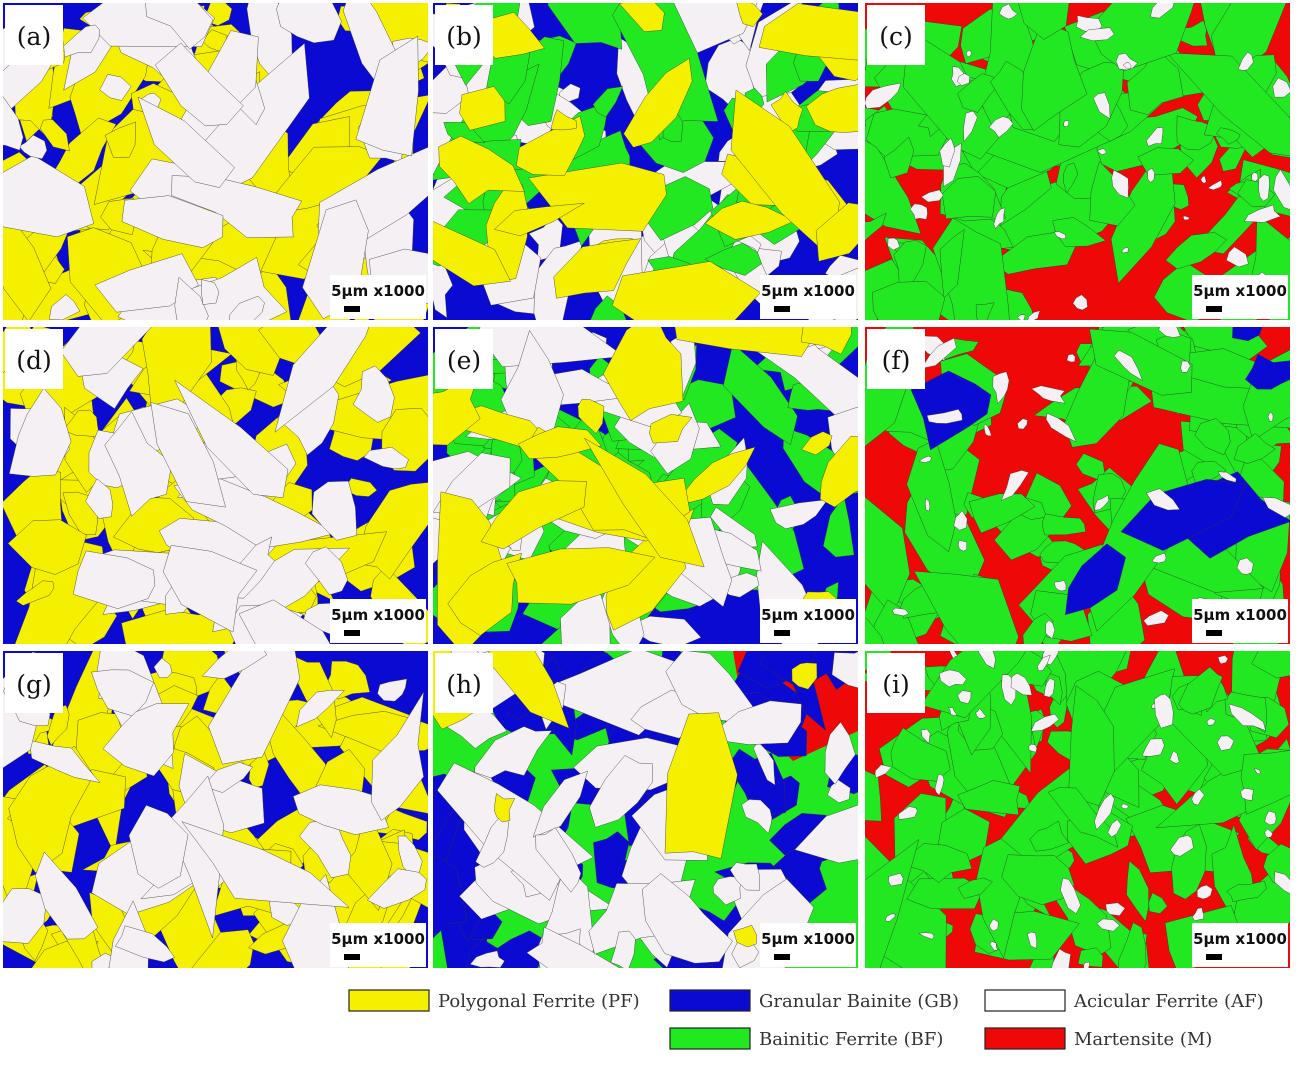 This screenshot has width=1299, height=1069. Describe the element at coordinates (1025, 1000) in the screenshot. I see `legend-swatch` at that location.